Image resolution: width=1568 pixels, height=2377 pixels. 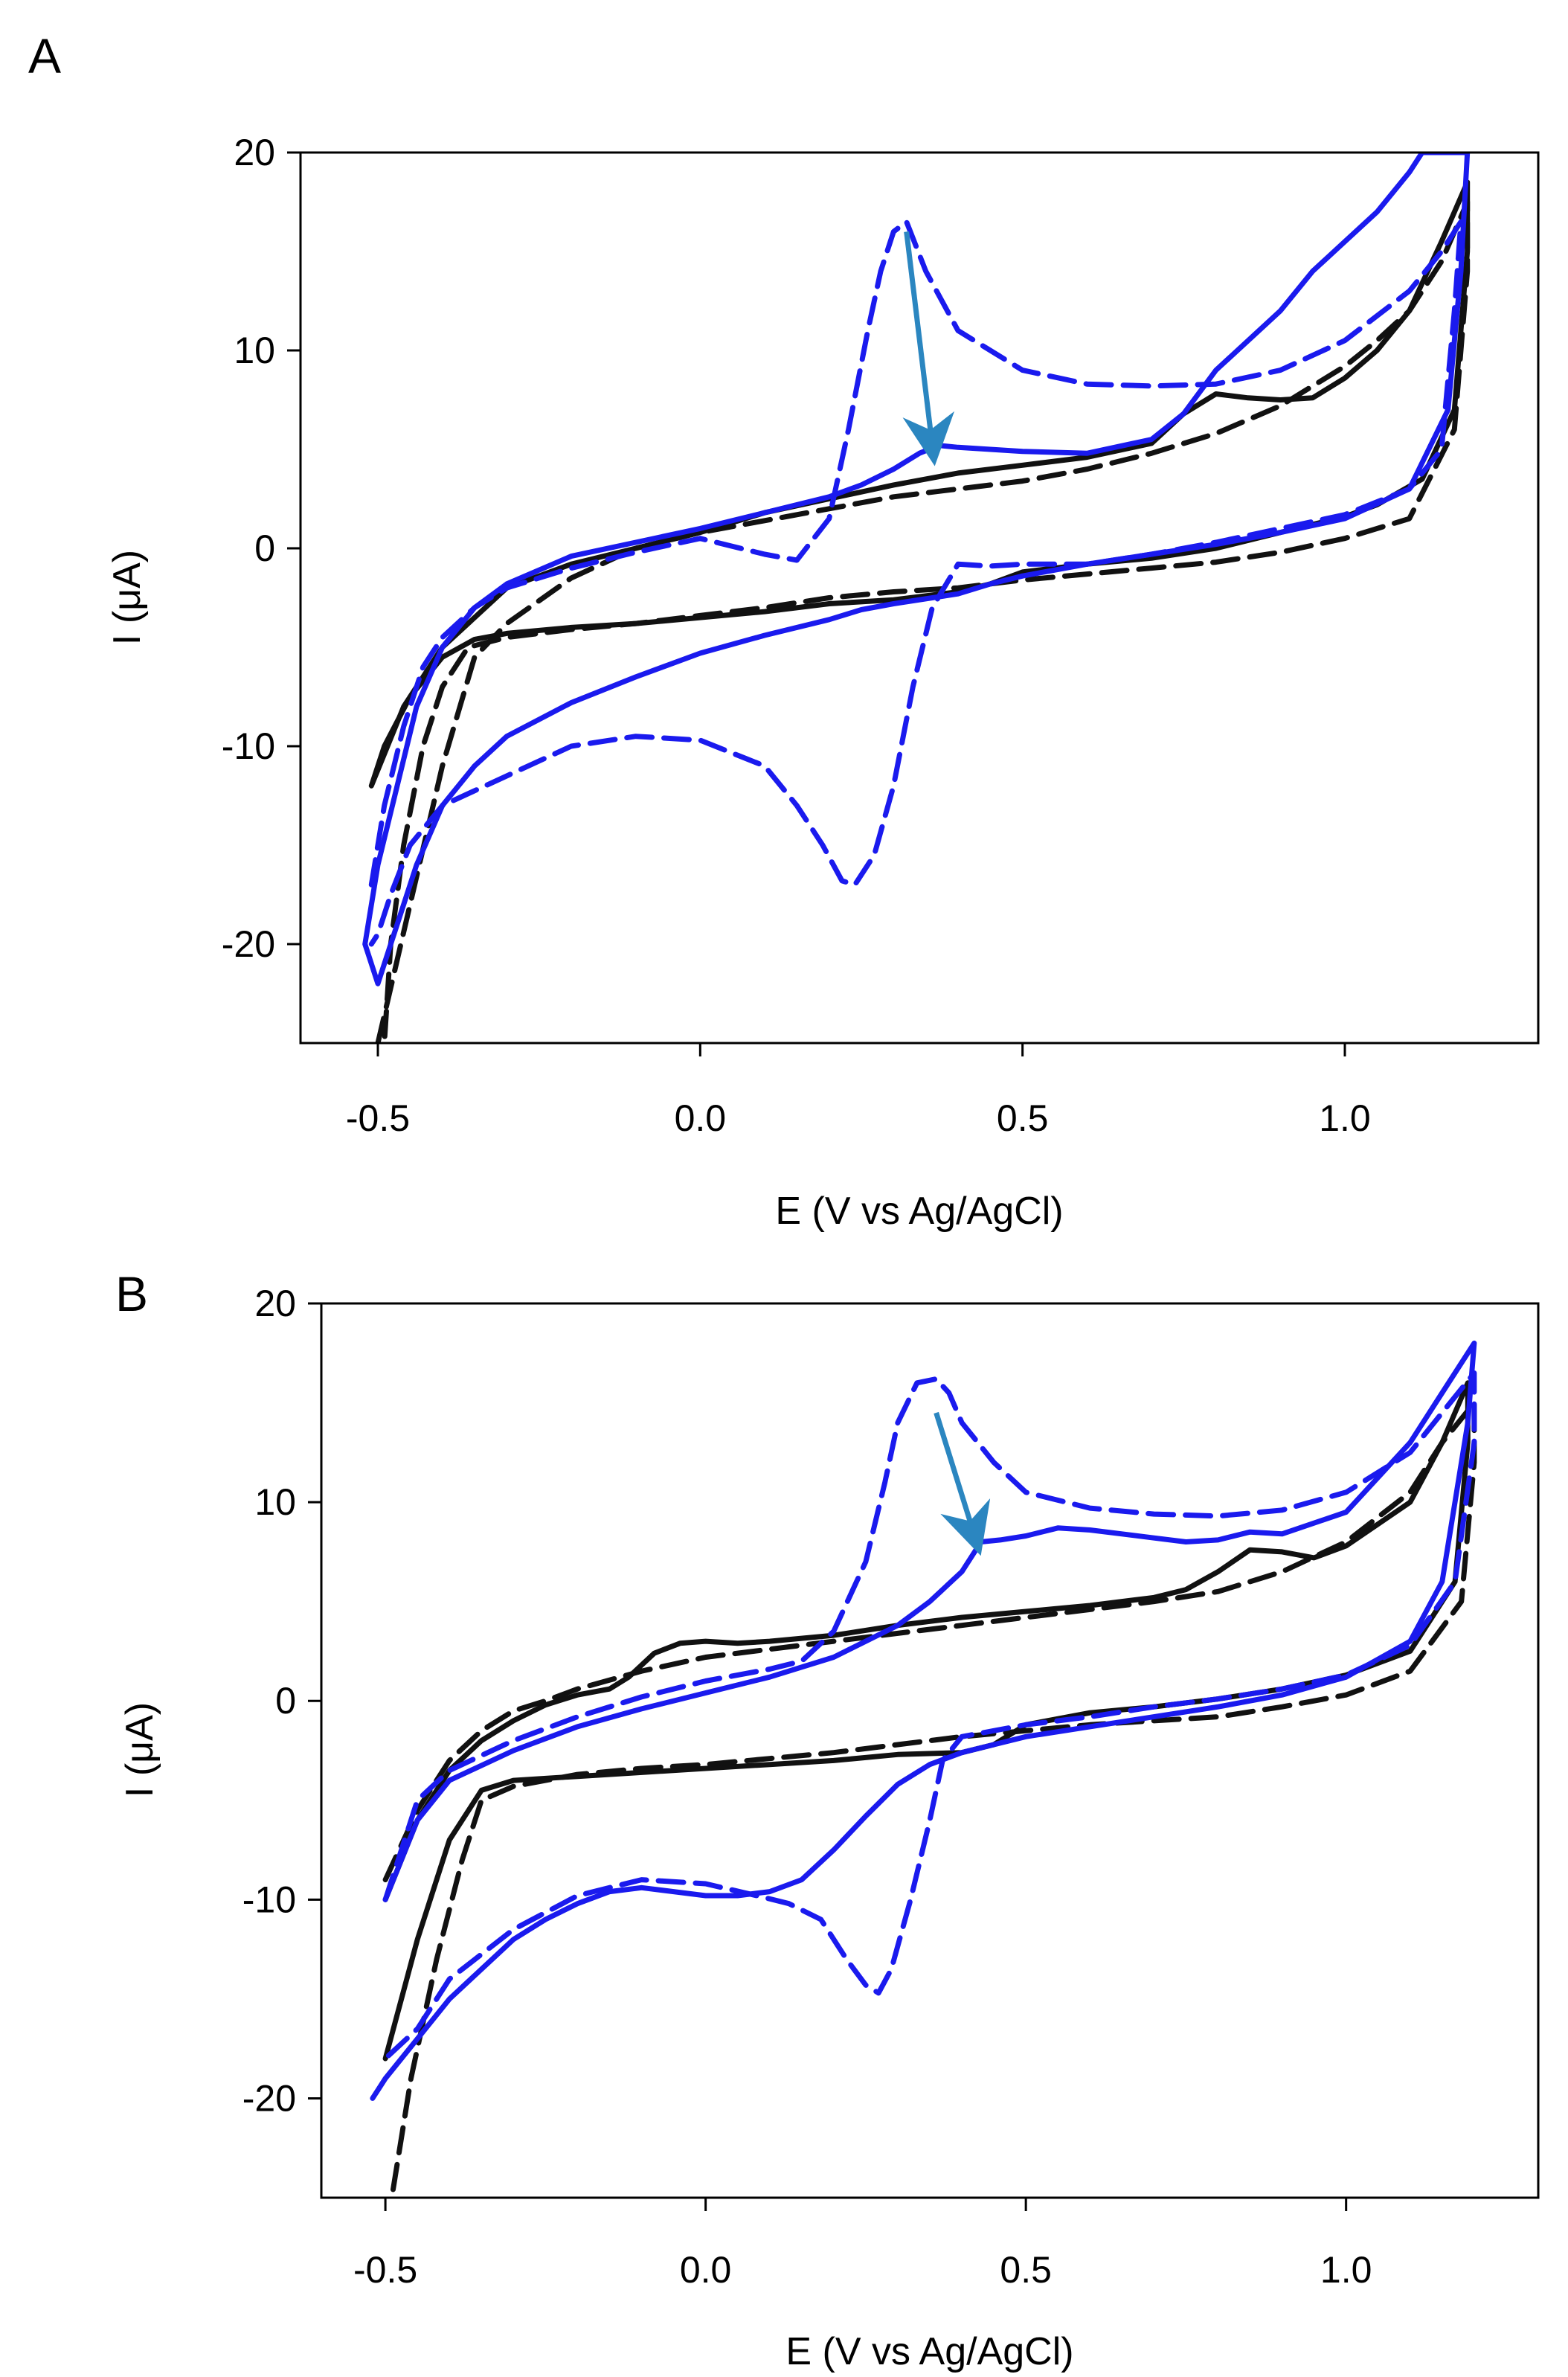 What do you see at coordinates (131, 1293) in the screenshot?
I see `panel-label: B` at bounding box center [131, 1293].